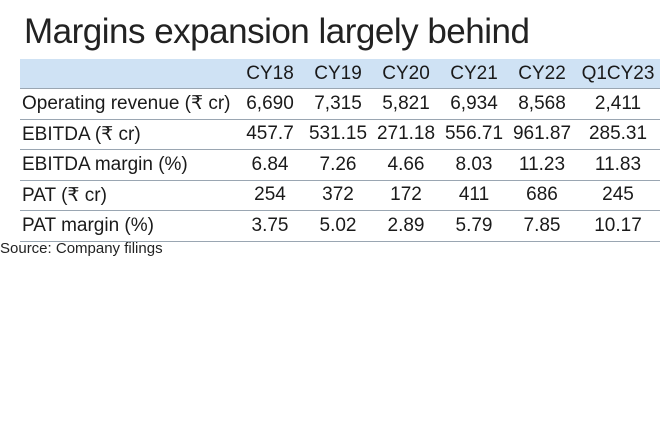  Describe the element at coordinates (128, 165) in the screenshot. I see `row-label: EBITDA margin (%)` at that location.